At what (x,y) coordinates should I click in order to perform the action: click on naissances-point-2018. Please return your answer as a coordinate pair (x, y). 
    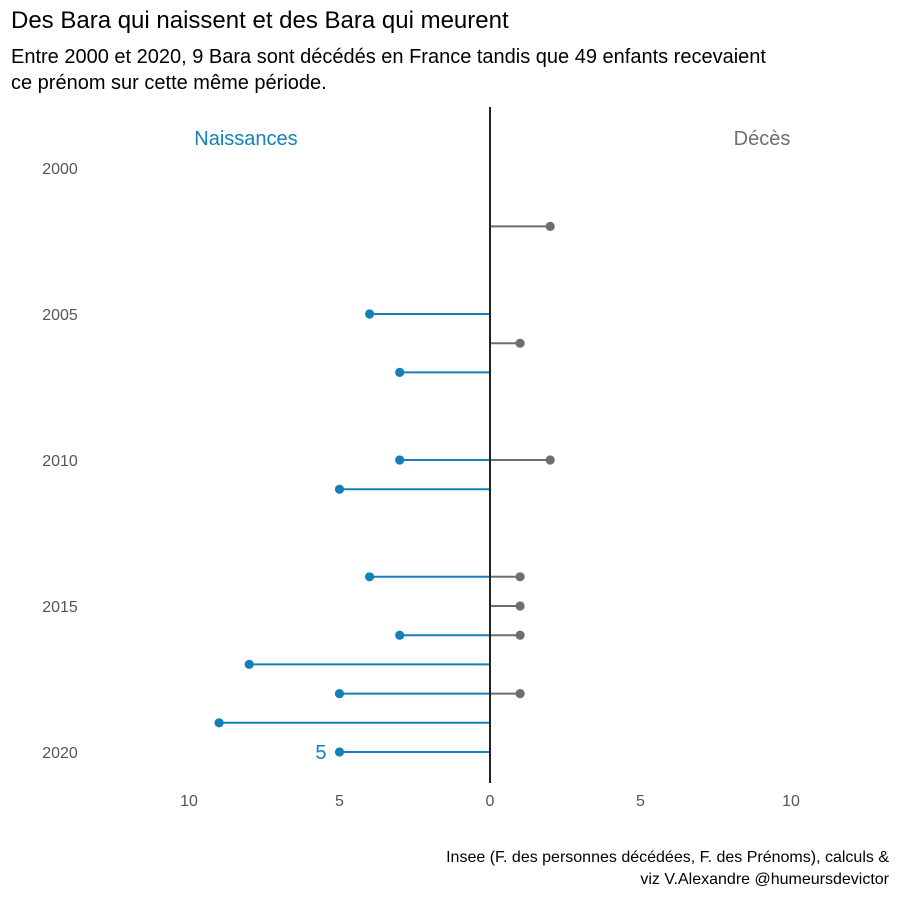
    Looking at the image, I should click on (339, 694).